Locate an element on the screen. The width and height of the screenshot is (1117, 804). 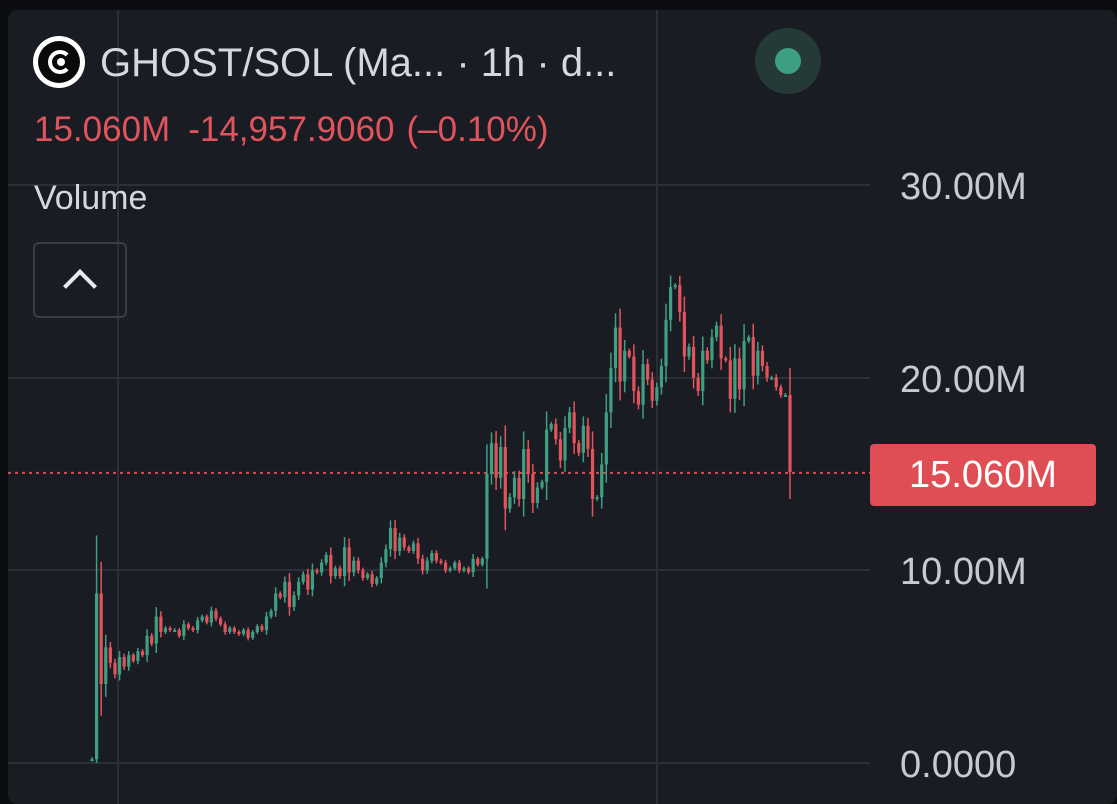
last-value: 15.060M is located at coordinates (102, 129).